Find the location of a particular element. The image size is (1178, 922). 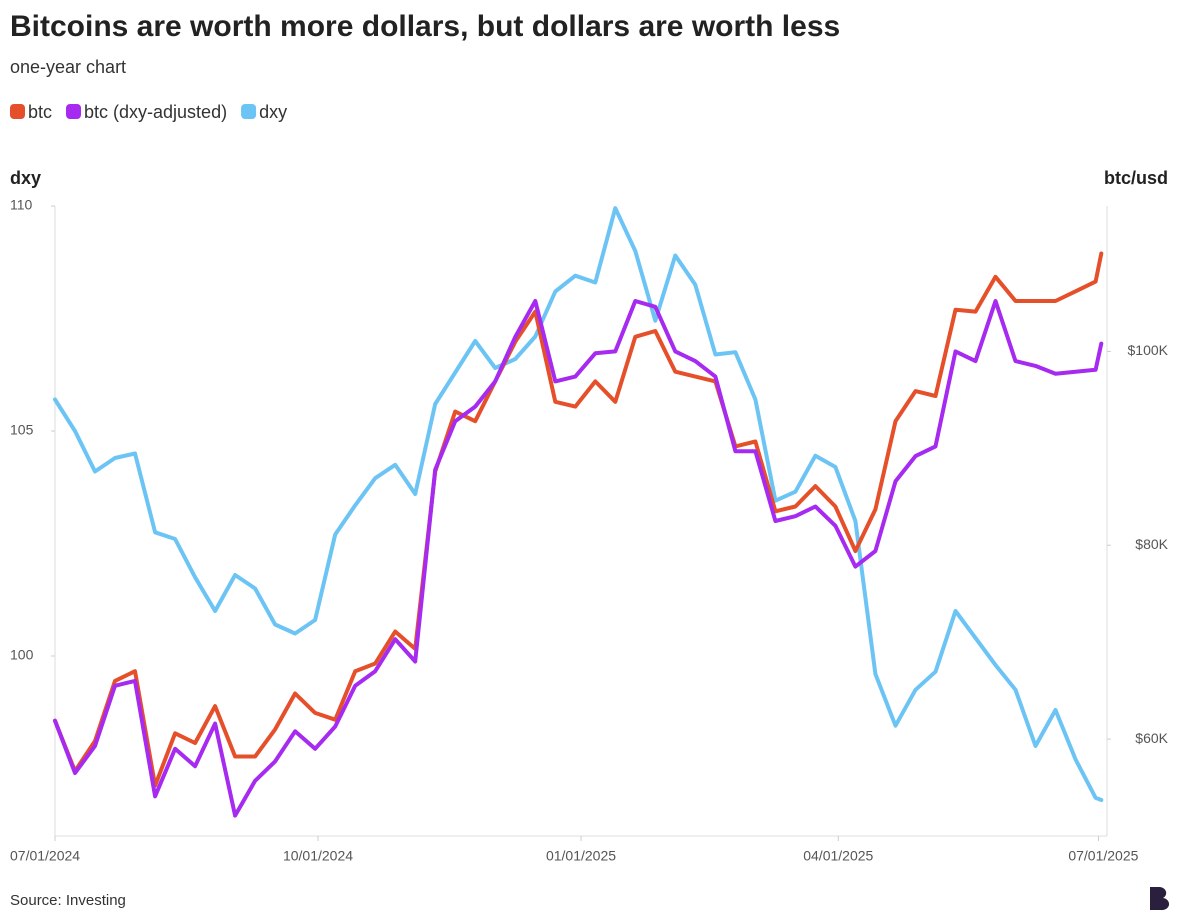

y-tick-label: 105 is located at coordinates (22, 430).